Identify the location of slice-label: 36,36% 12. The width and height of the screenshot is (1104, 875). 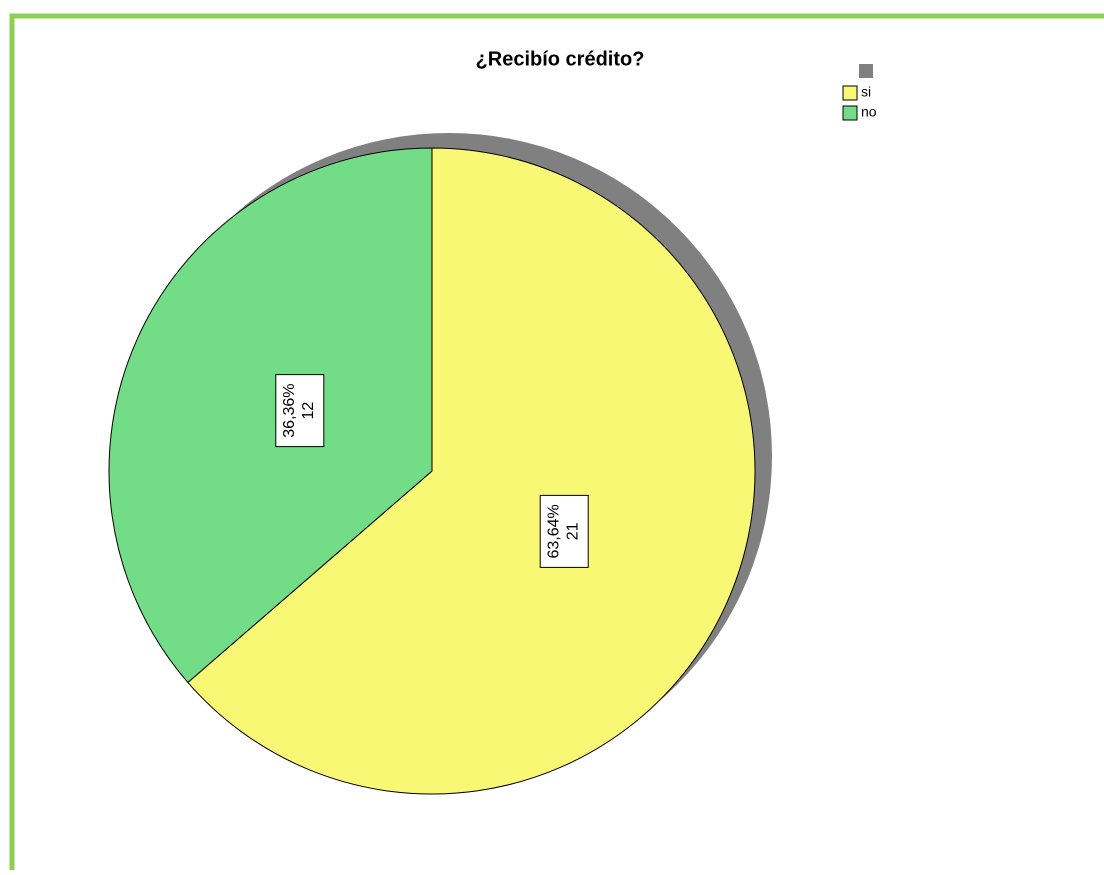
(300, 411).